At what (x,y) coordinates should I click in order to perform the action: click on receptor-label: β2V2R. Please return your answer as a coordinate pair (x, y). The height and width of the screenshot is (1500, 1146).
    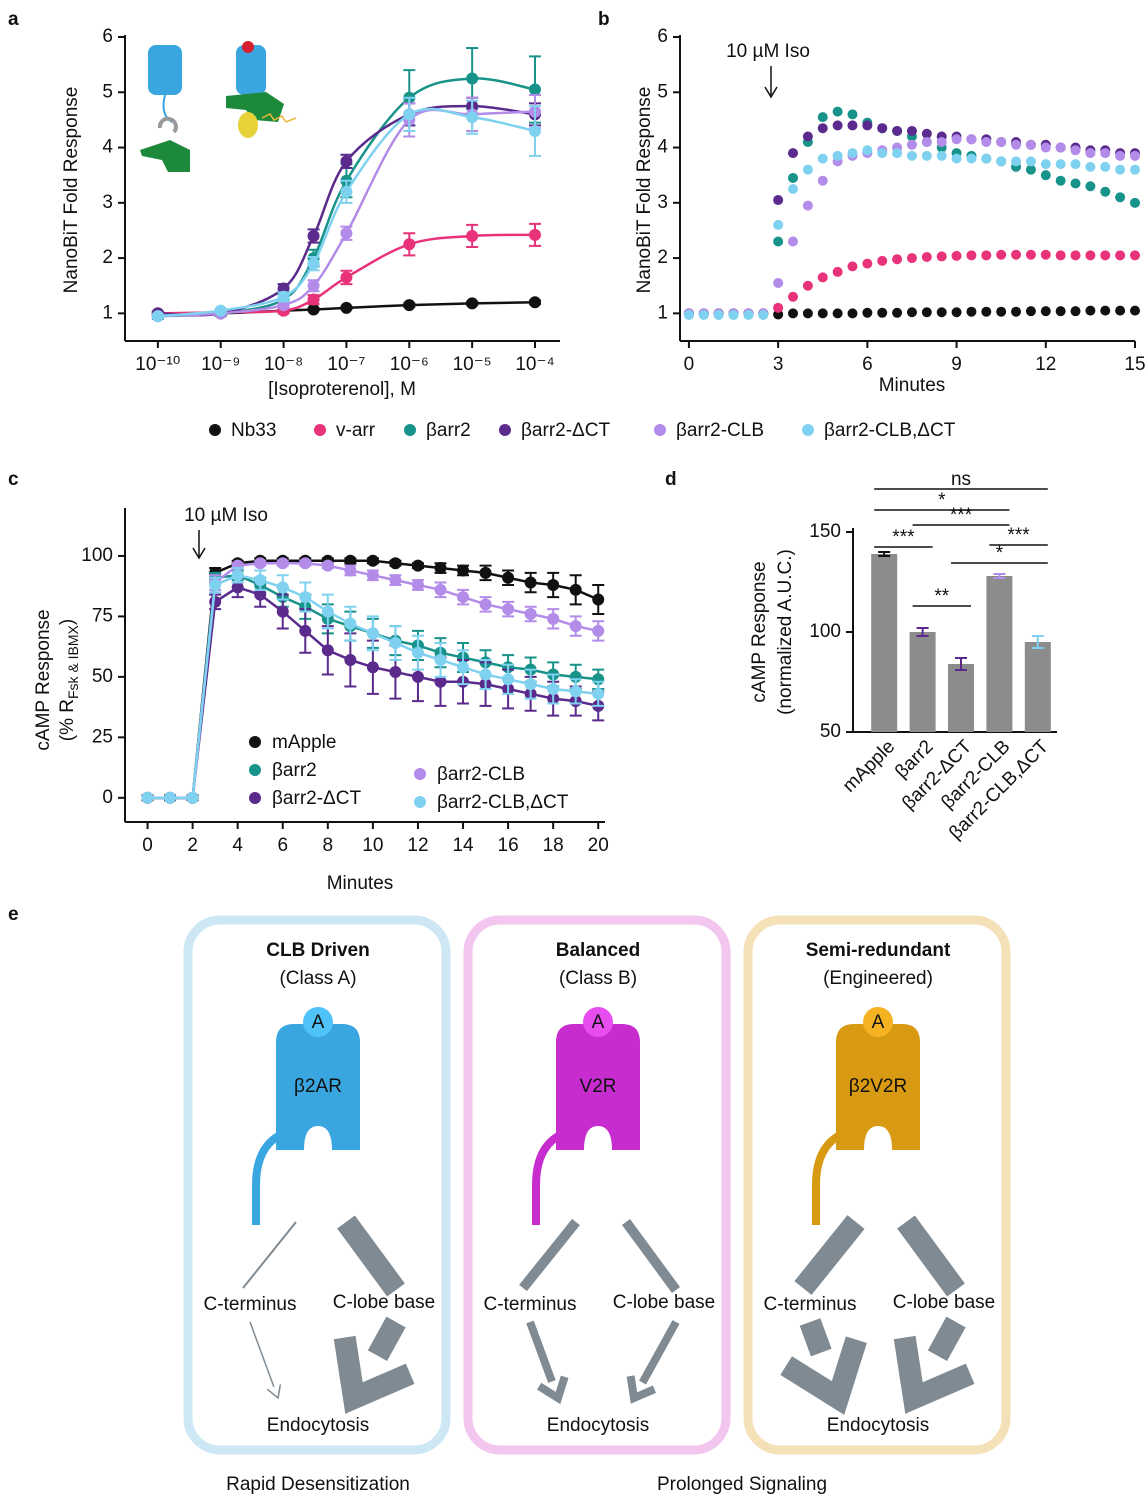
    Looking at the image, I should click on (878, 1086).